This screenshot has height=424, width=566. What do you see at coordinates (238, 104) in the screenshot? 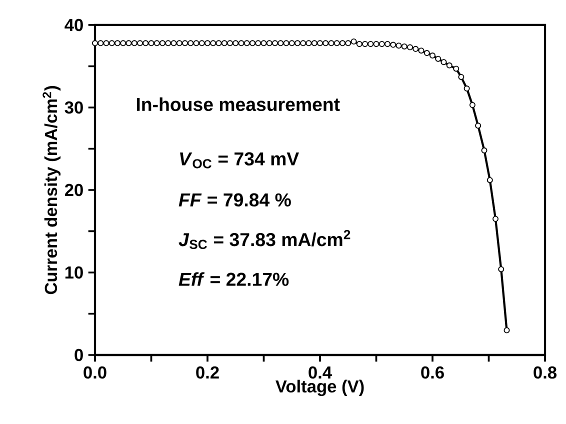
I see `annotation: In-house measurement` at bounding box center [238, 104].